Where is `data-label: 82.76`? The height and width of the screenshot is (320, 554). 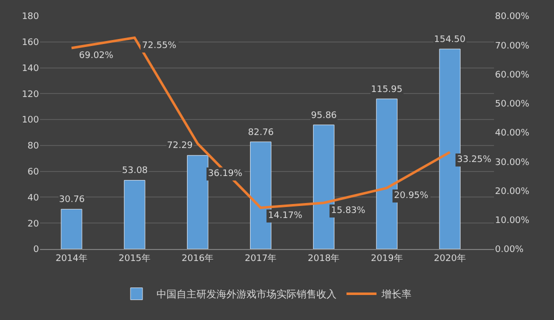
data-label: 82.76 is located at coordinates (261, 133).